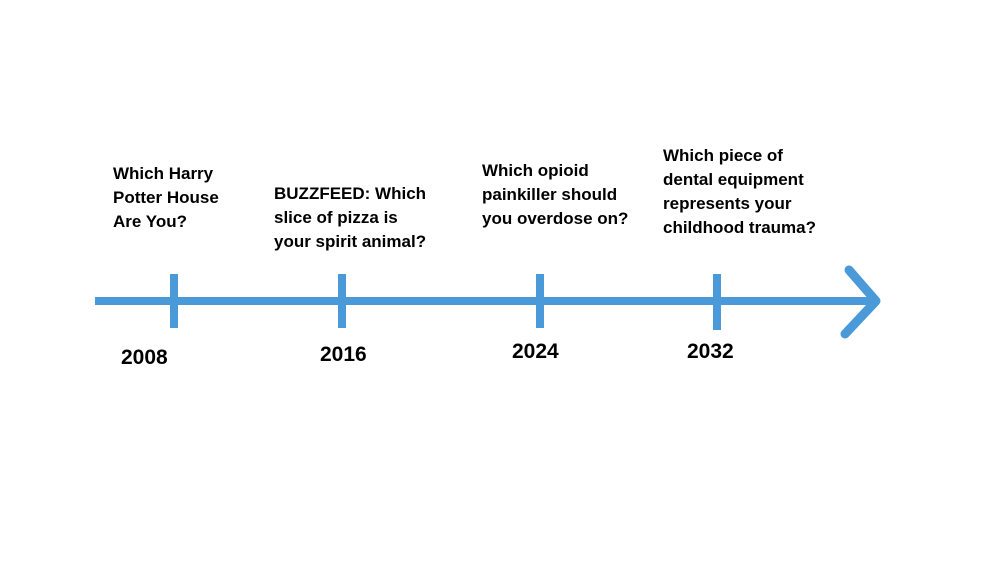 The image size is (1004, 584). Describe the element at coordinates (343, 354) in the screenshot. I see `year-label-2016: 2016` at that location.